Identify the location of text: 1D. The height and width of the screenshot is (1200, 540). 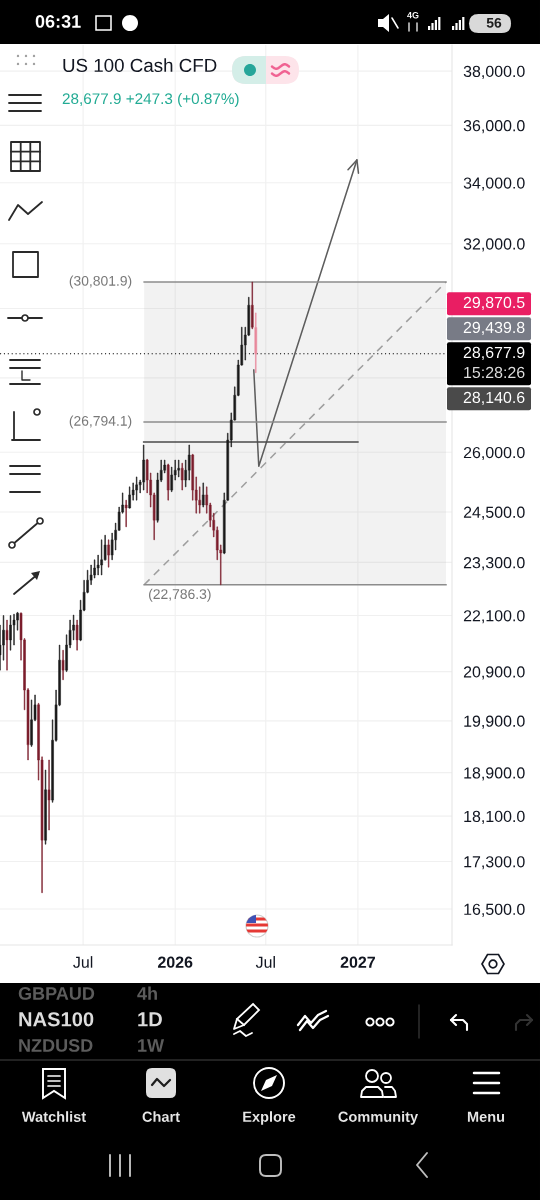
(150, 1019).